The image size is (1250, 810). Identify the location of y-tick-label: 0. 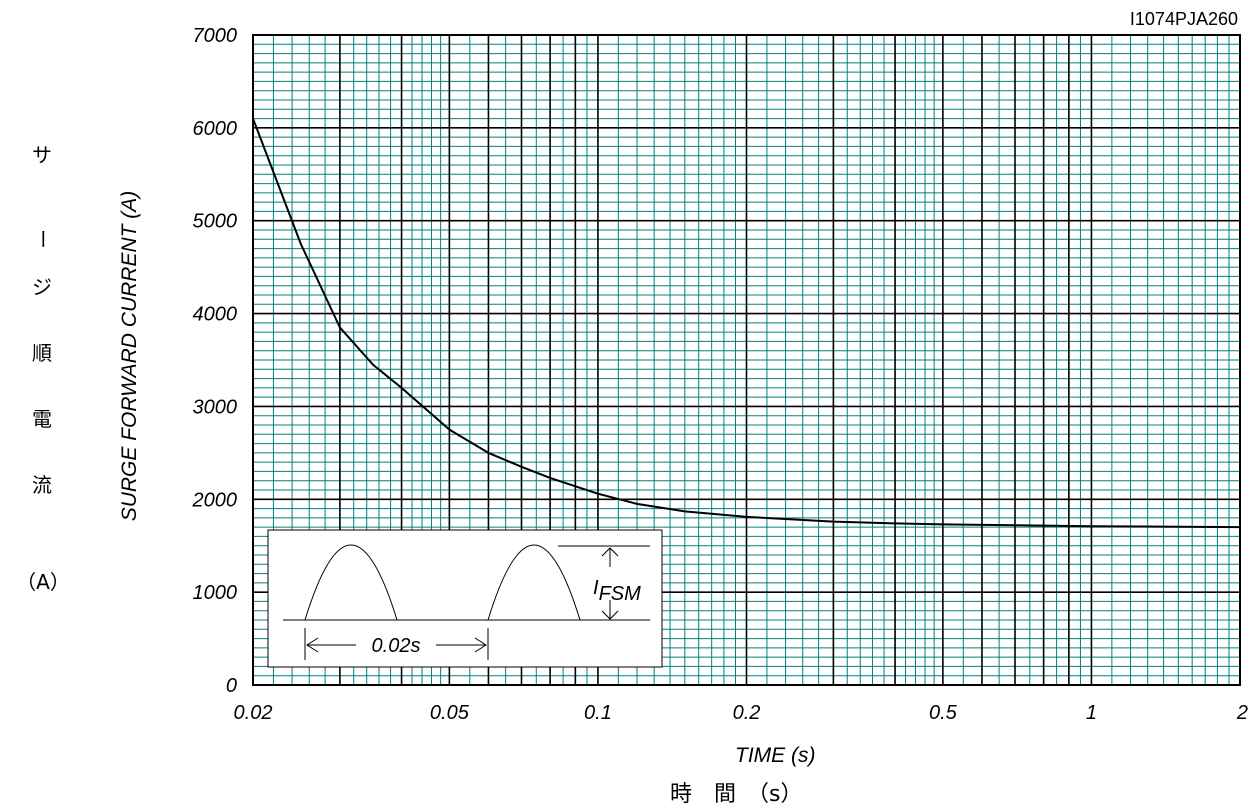
(231, 686).